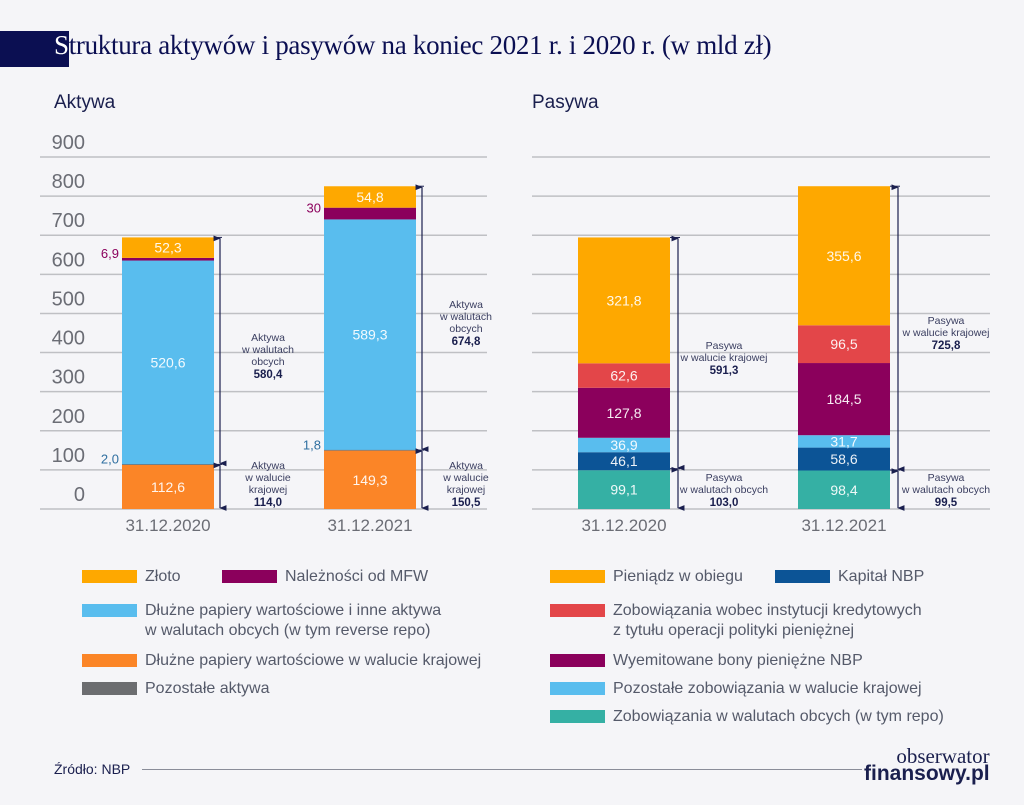 The width and height of the screenshot is (1024, 805). What do you see at coordinates (207, 688) in the screenshot?
I see `legend-label: Pozostałe aktywa` at bounding box center [207, 688].